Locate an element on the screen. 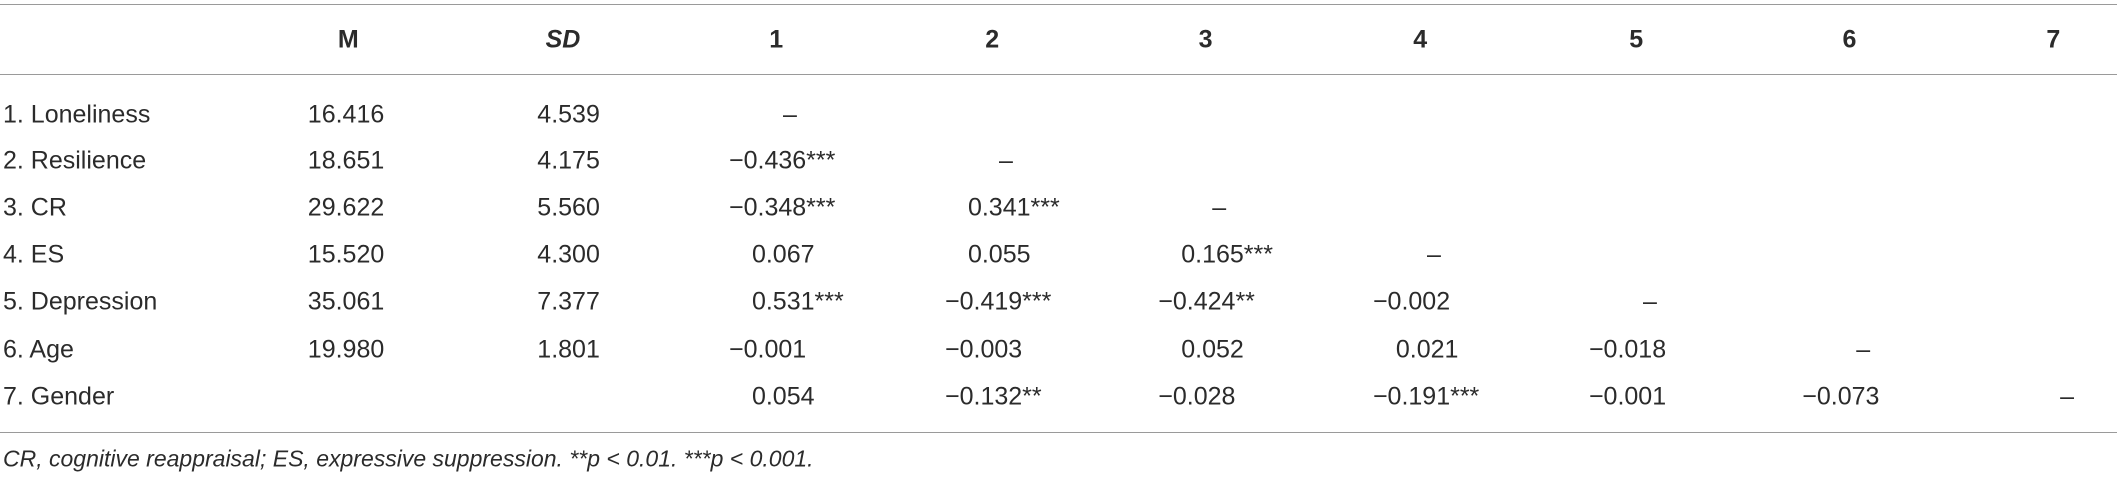 This screenshot has height=480, width=2117. table-cell: −0.073 is located at coordinates (1841, 396).